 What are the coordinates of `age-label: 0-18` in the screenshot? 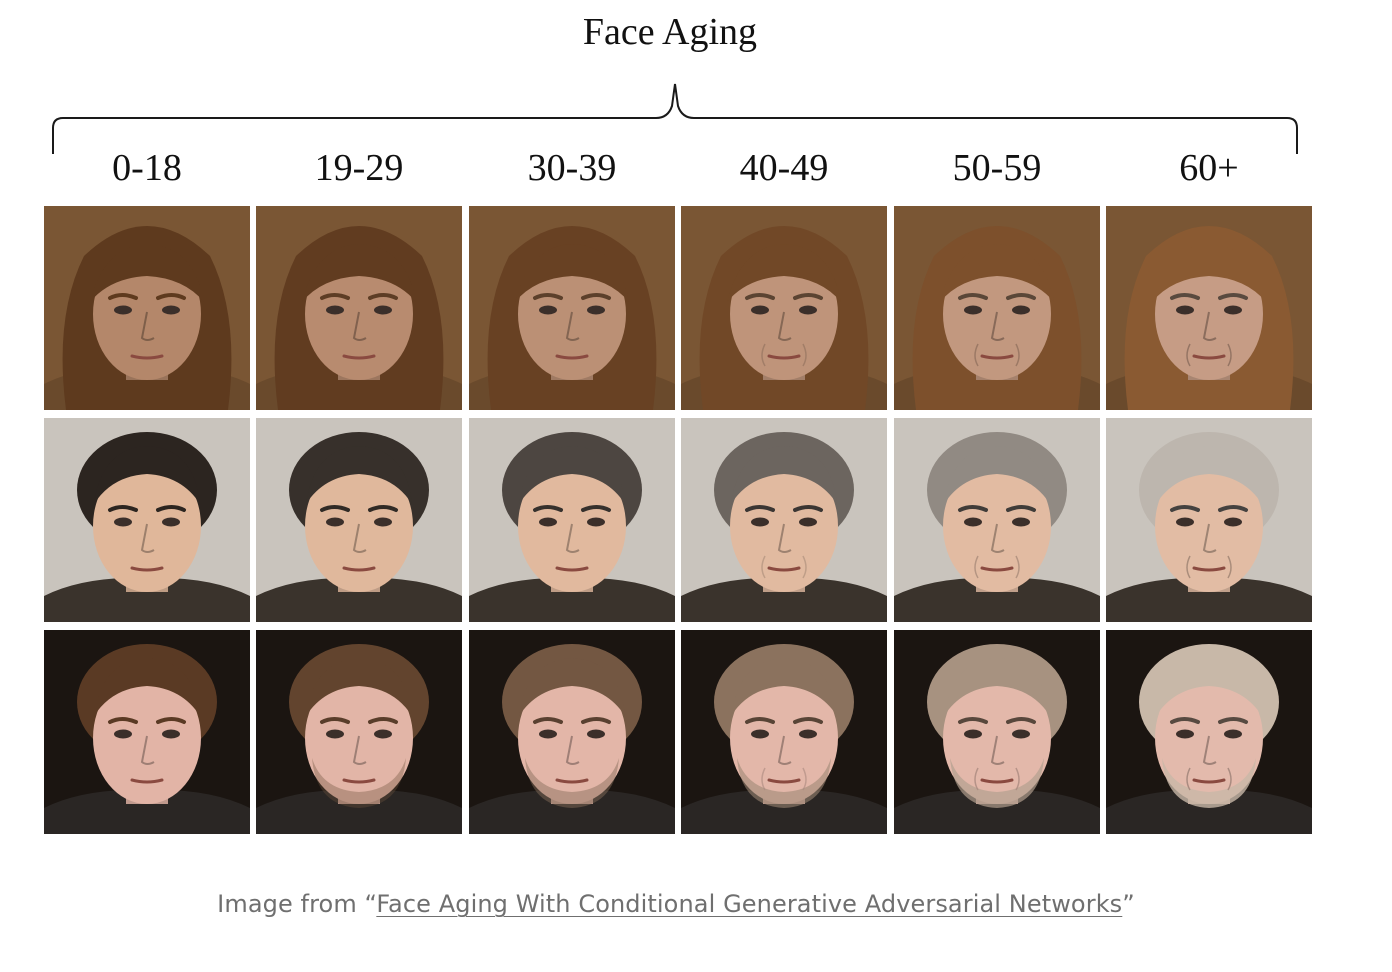 It's located at (147, 168).